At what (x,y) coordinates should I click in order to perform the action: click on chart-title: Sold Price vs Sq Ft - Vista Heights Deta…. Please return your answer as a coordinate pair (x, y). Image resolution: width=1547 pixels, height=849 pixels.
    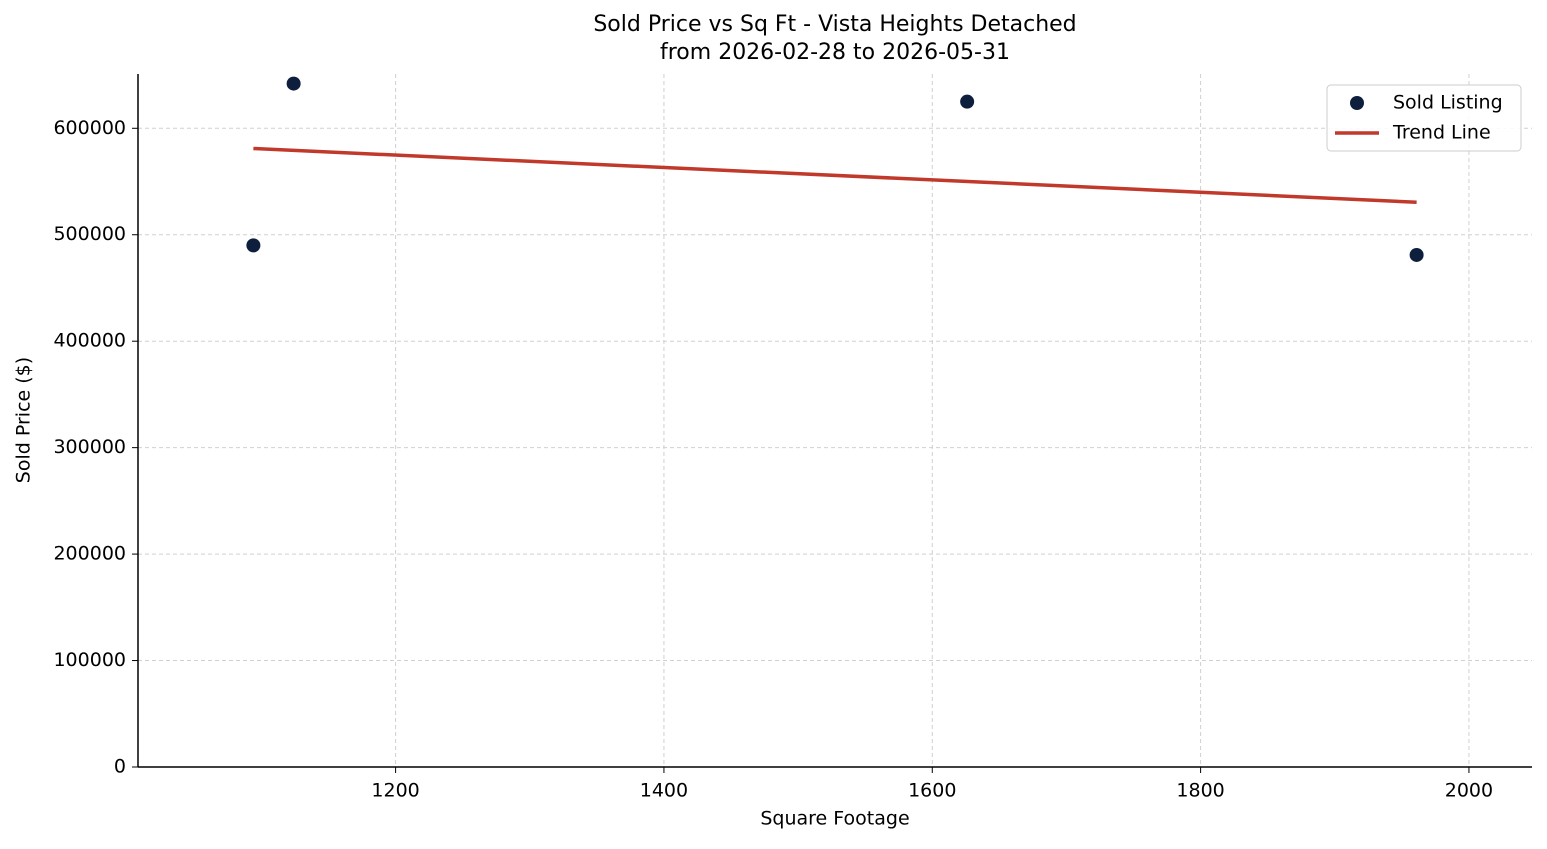
    Looking at the image, I should click on (834, 24).